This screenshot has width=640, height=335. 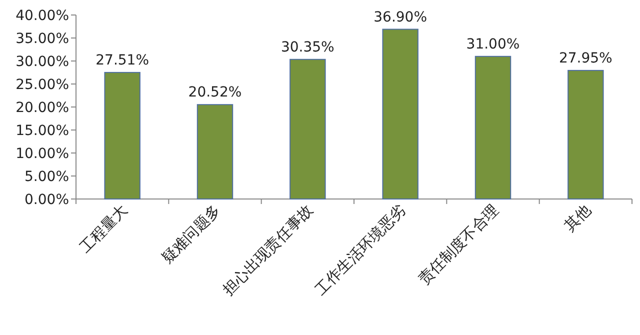 I want to click on data-label: 27.51%, so click(x=123, y=60).